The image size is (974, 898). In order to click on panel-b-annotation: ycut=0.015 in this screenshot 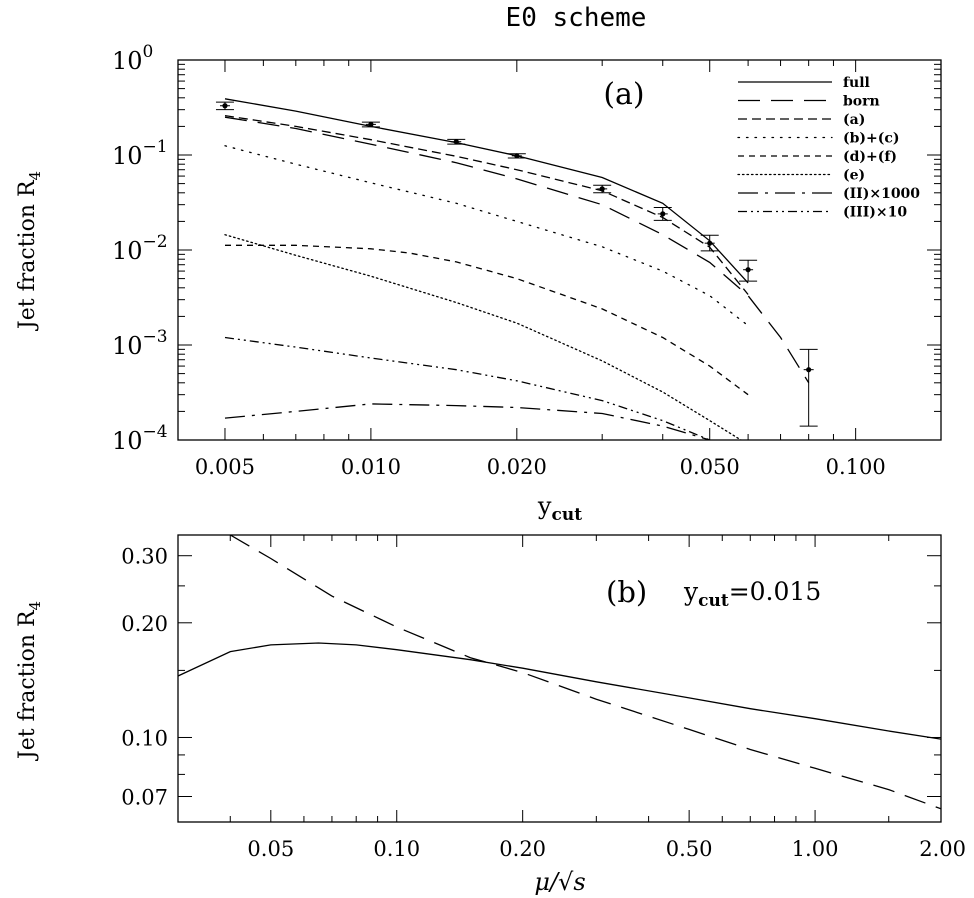, I will do `click(752, 594)`.